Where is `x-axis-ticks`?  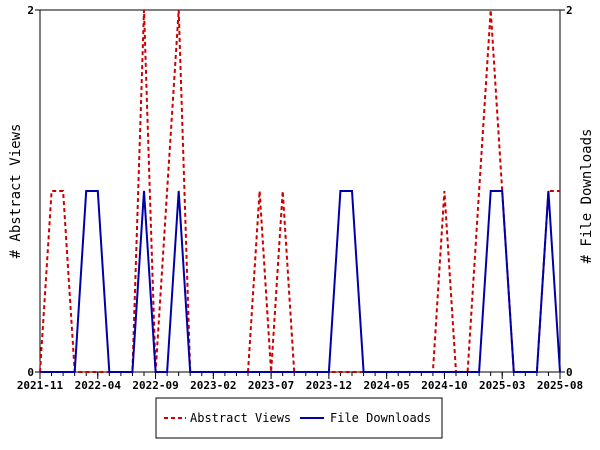 x-axis-ticks is located at coordinates (300, 375).